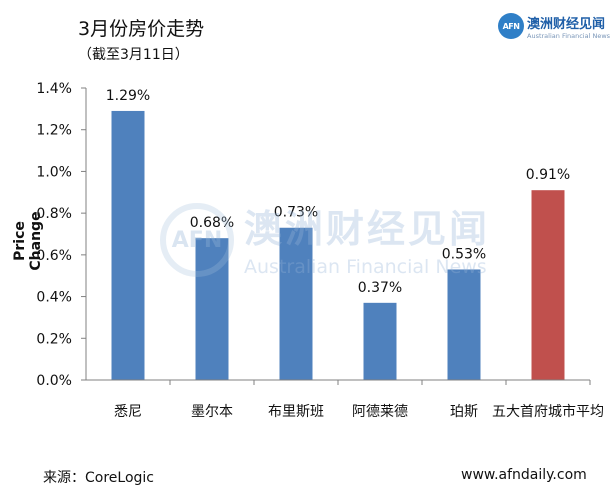 The height and width of the screenshot is (500, 614). Describe the element at coordinates (54, 214) in the screenshot. I see `y-tick-label: 0.8%` at that location.